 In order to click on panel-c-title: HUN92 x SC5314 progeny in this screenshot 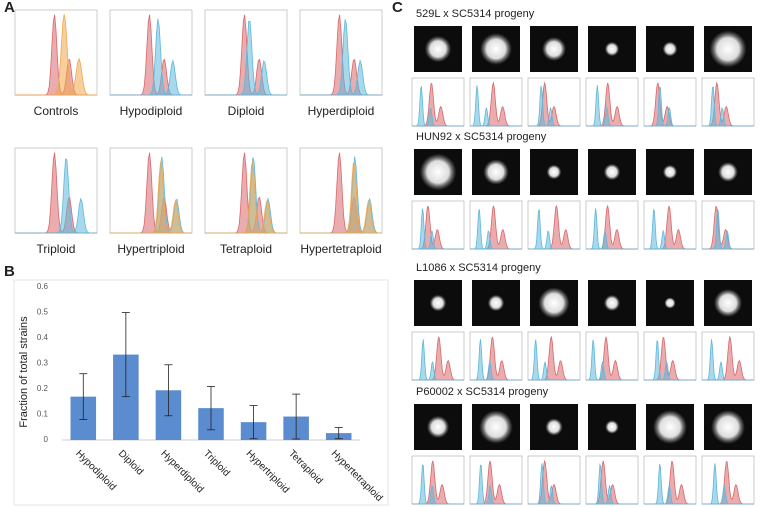, I will do `click(481, 137)`.